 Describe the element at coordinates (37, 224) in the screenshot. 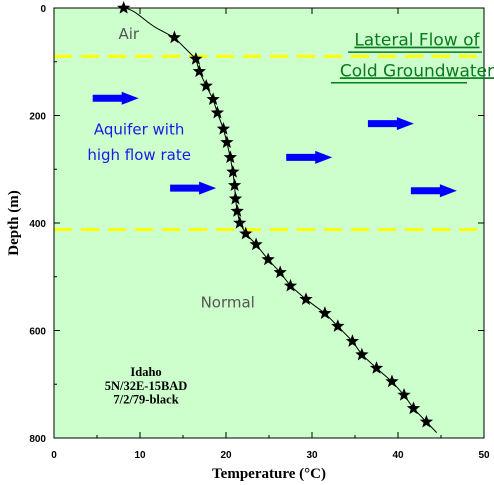

I see `y-tick-label: 400` at that location.